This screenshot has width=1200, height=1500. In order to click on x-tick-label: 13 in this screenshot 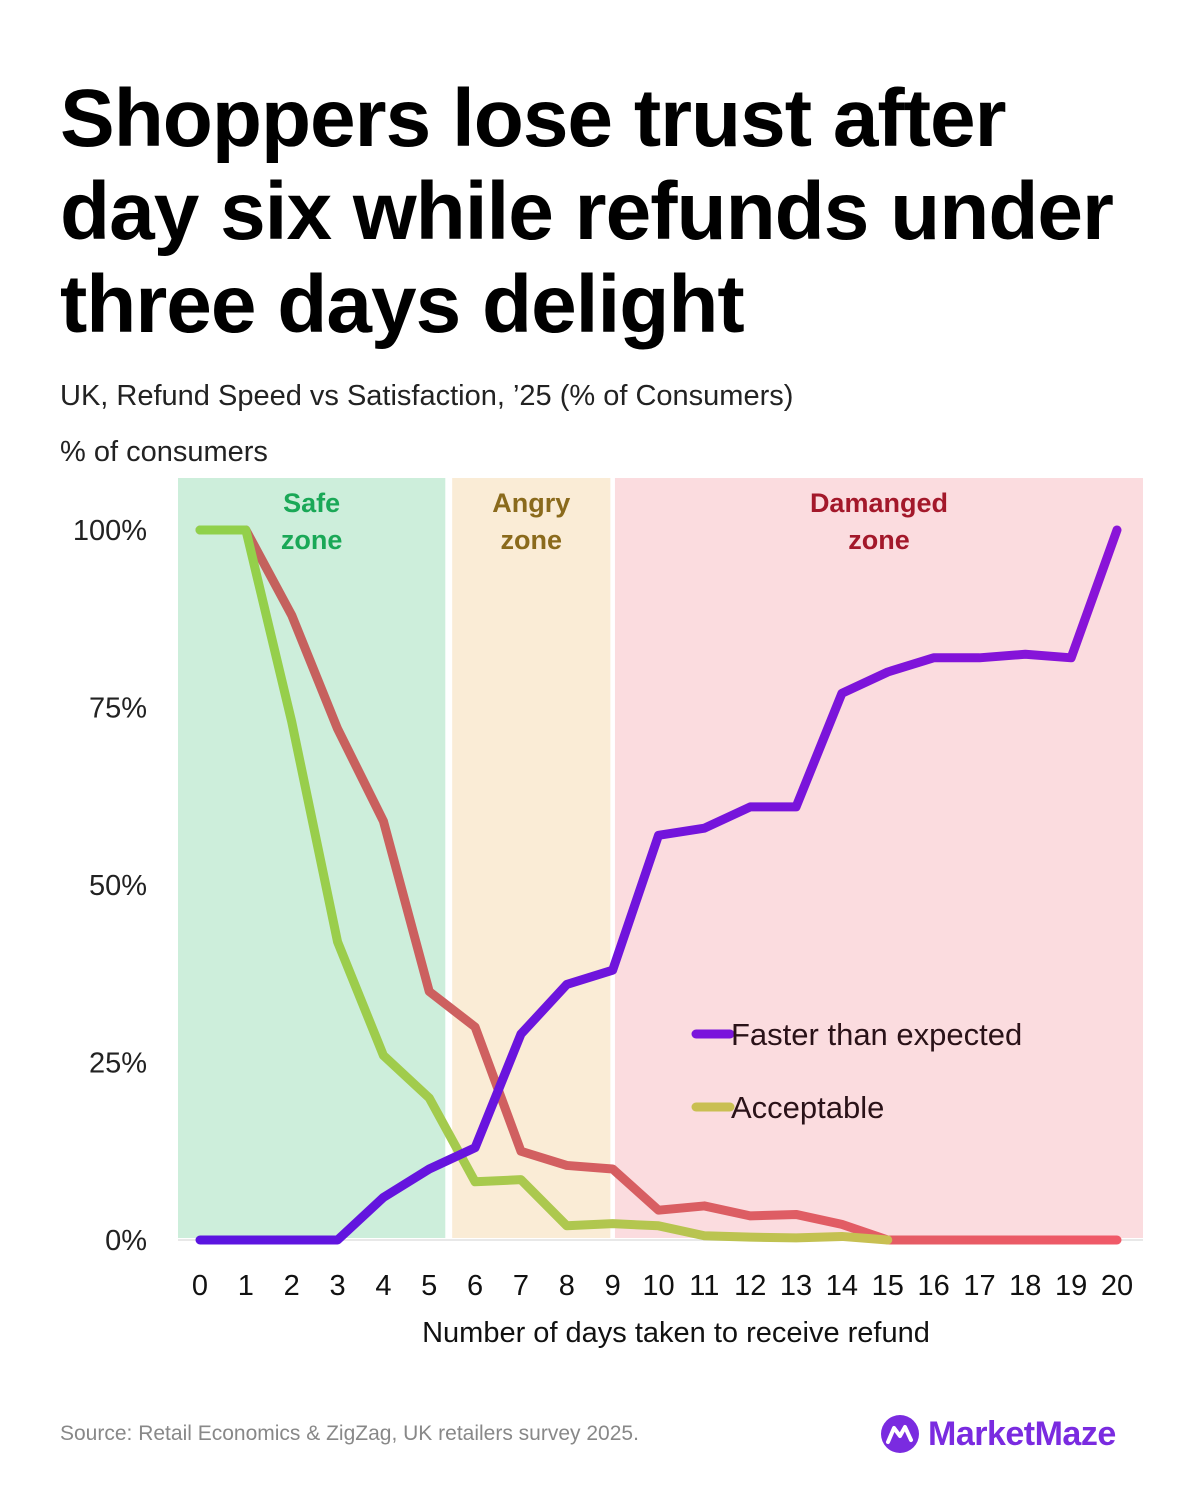, I will do `click(796, 1286)`.